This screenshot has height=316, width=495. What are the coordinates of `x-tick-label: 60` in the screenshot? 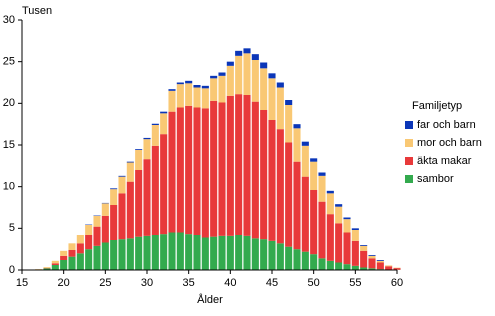 It's located at (397, 283).